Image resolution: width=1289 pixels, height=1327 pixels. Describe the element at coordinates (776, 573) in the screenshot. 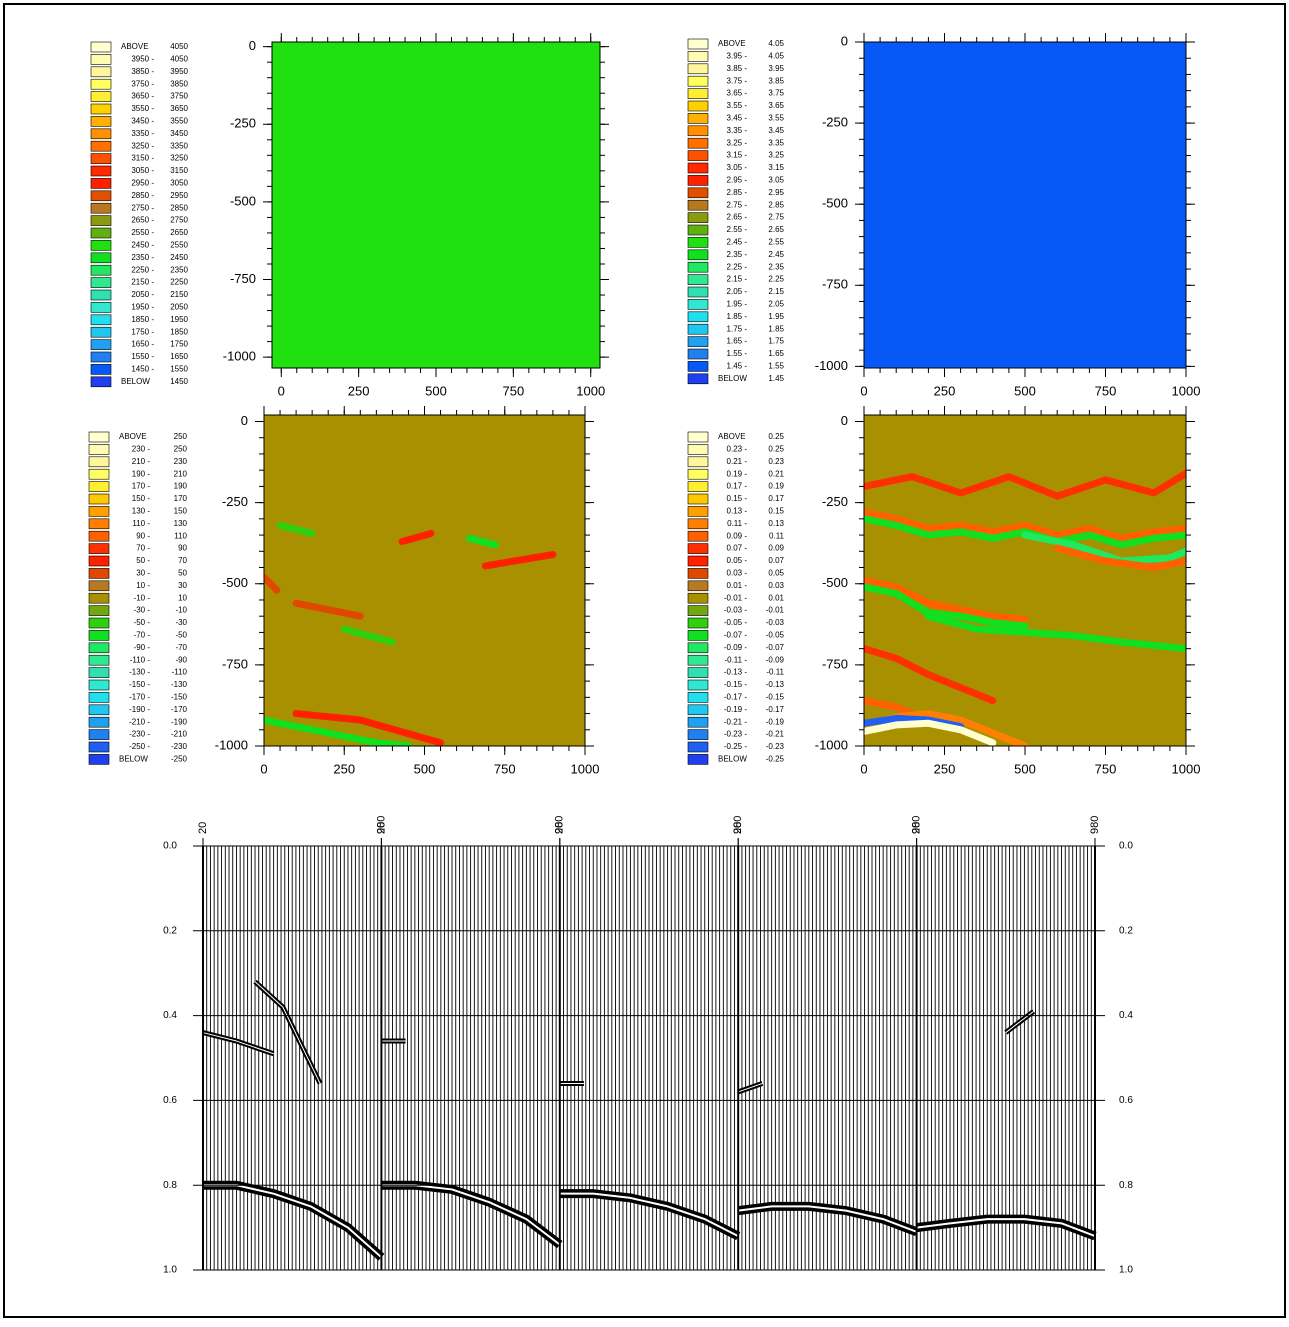

I see `legend-to: 0.05` at that location.